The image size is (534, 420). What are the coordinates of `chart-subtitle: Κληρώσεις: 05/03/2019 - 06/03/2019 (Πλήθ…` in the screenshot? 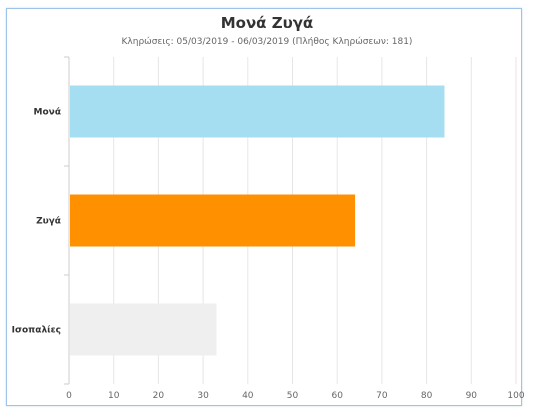 It's located at (267, 42).